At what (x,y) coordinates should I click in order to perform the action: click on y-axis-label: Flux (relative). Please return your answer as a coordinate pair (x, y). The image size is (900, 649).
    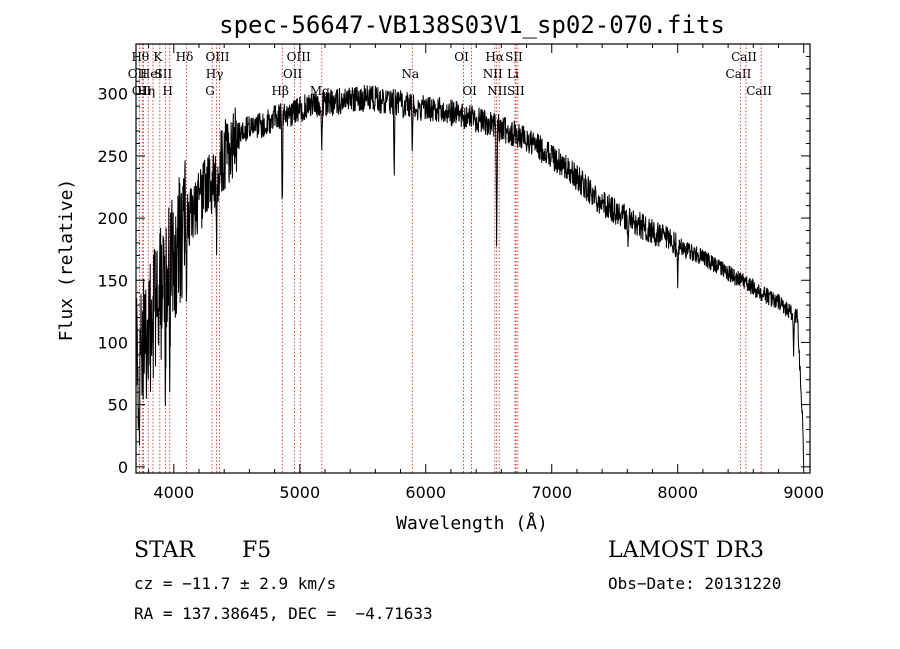
    Looking at the image, I should click on (66, 260).